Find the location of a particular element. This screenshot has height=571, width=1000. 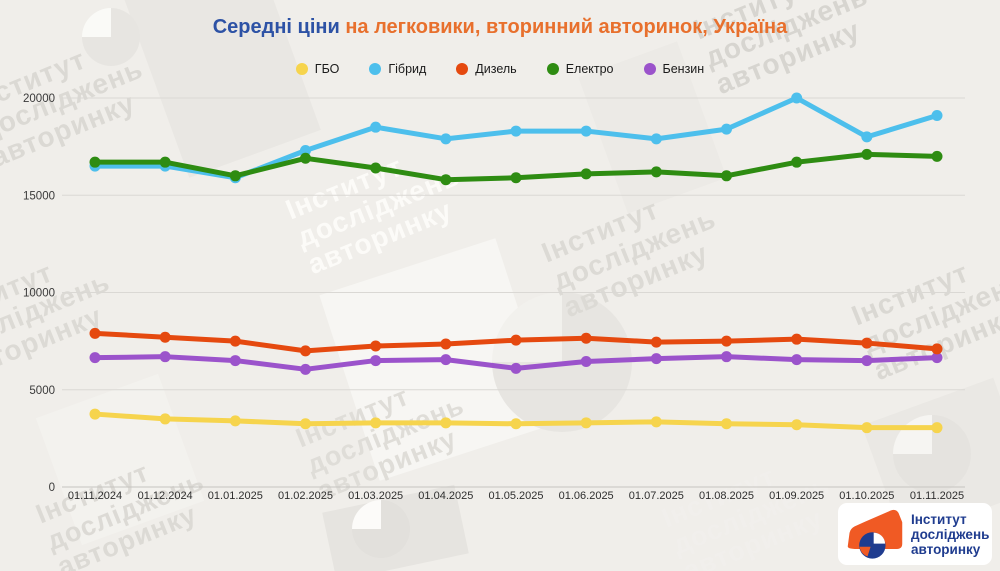

x-axis-label: 01.02.2025 is located at coordinates (305, 496).